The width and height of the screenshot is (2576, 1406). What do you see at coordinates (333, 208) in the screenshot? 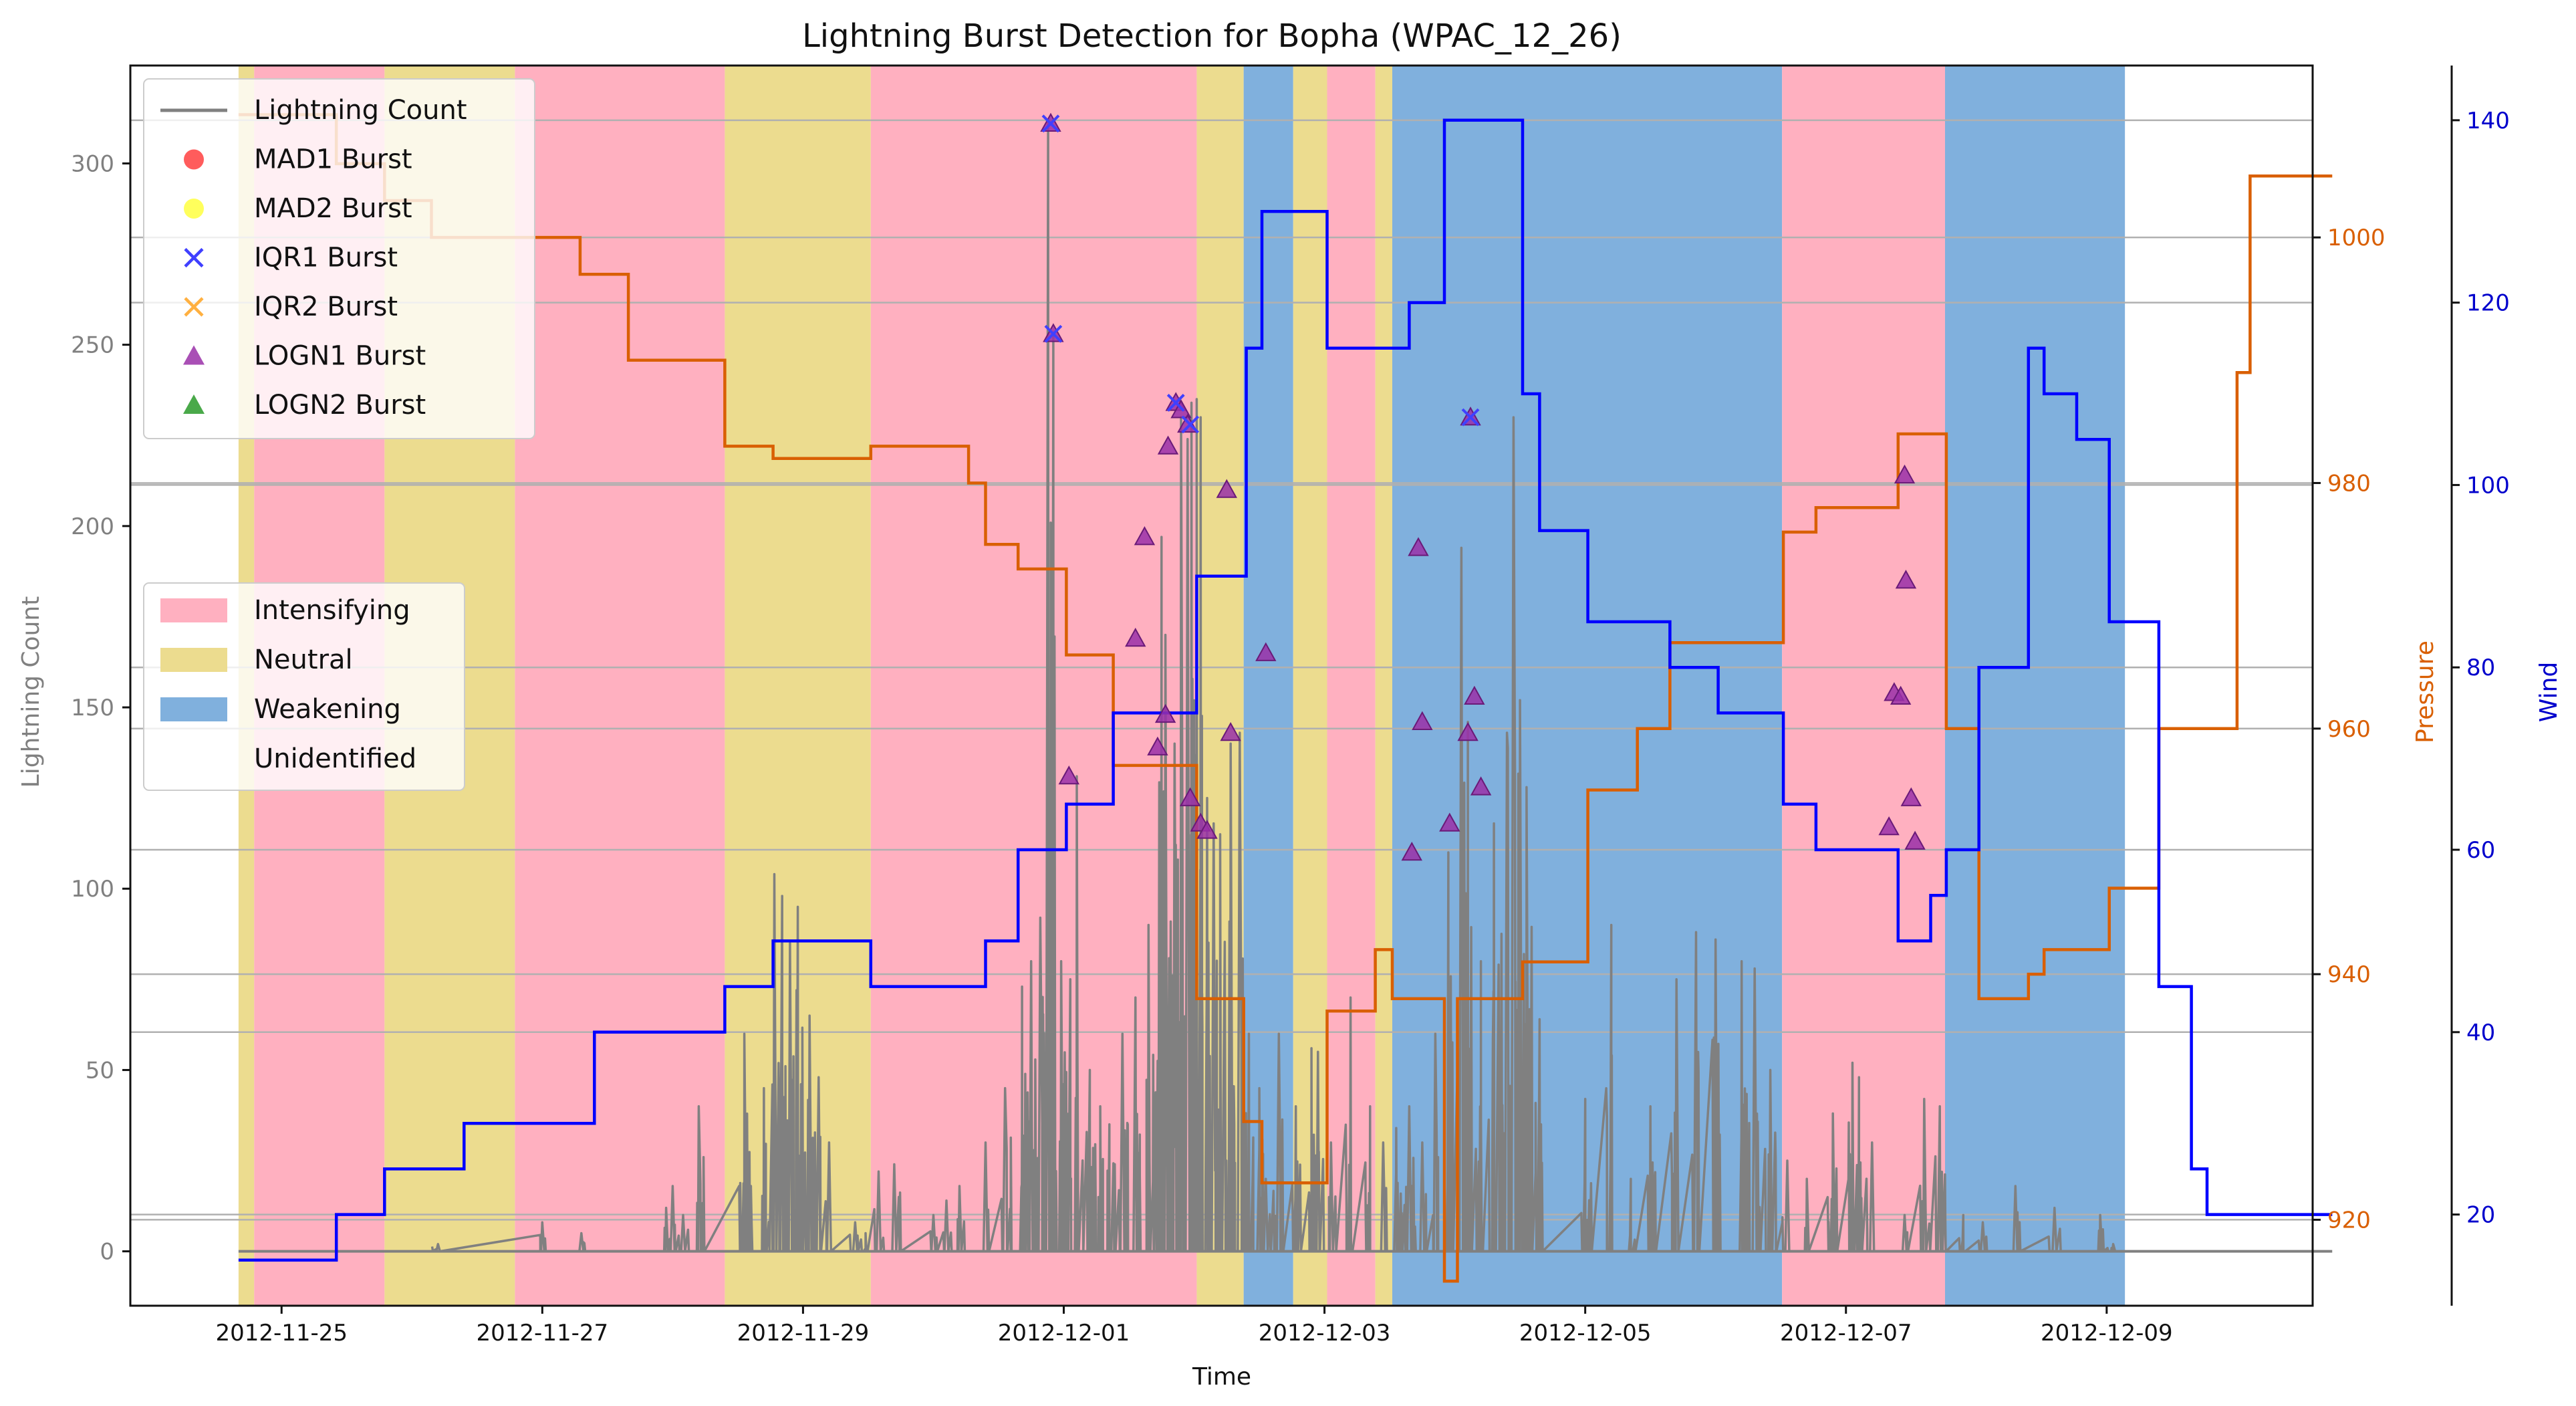
I see `legend-label: MAD2 Burst` at bounding box center [333, 208].